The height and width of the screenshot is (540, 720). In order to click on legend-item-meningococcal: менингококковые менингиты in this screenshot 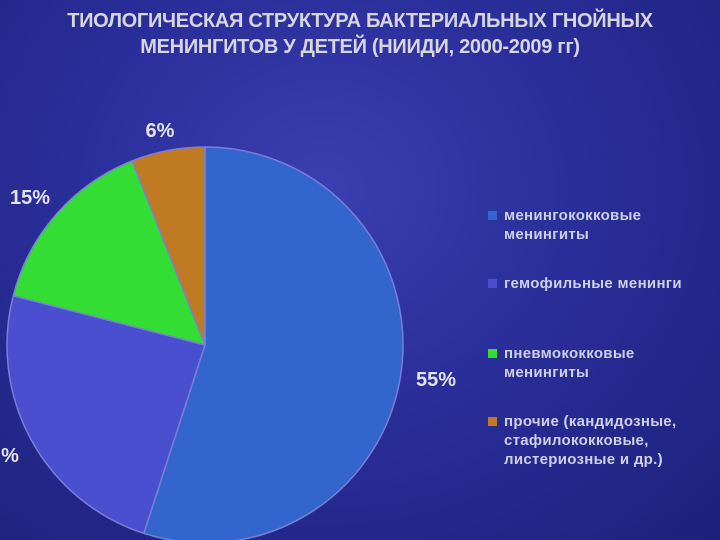, I will do `click(564, 225)`.